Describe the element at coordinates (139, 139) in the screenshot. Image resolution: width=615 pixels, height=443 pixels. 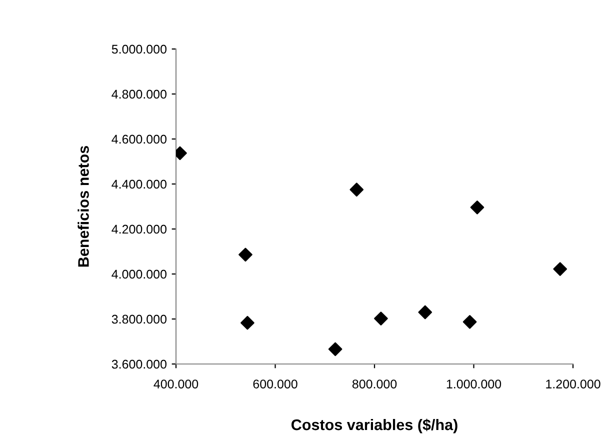
I see `y-tick-label: 4.600.000` at that location.